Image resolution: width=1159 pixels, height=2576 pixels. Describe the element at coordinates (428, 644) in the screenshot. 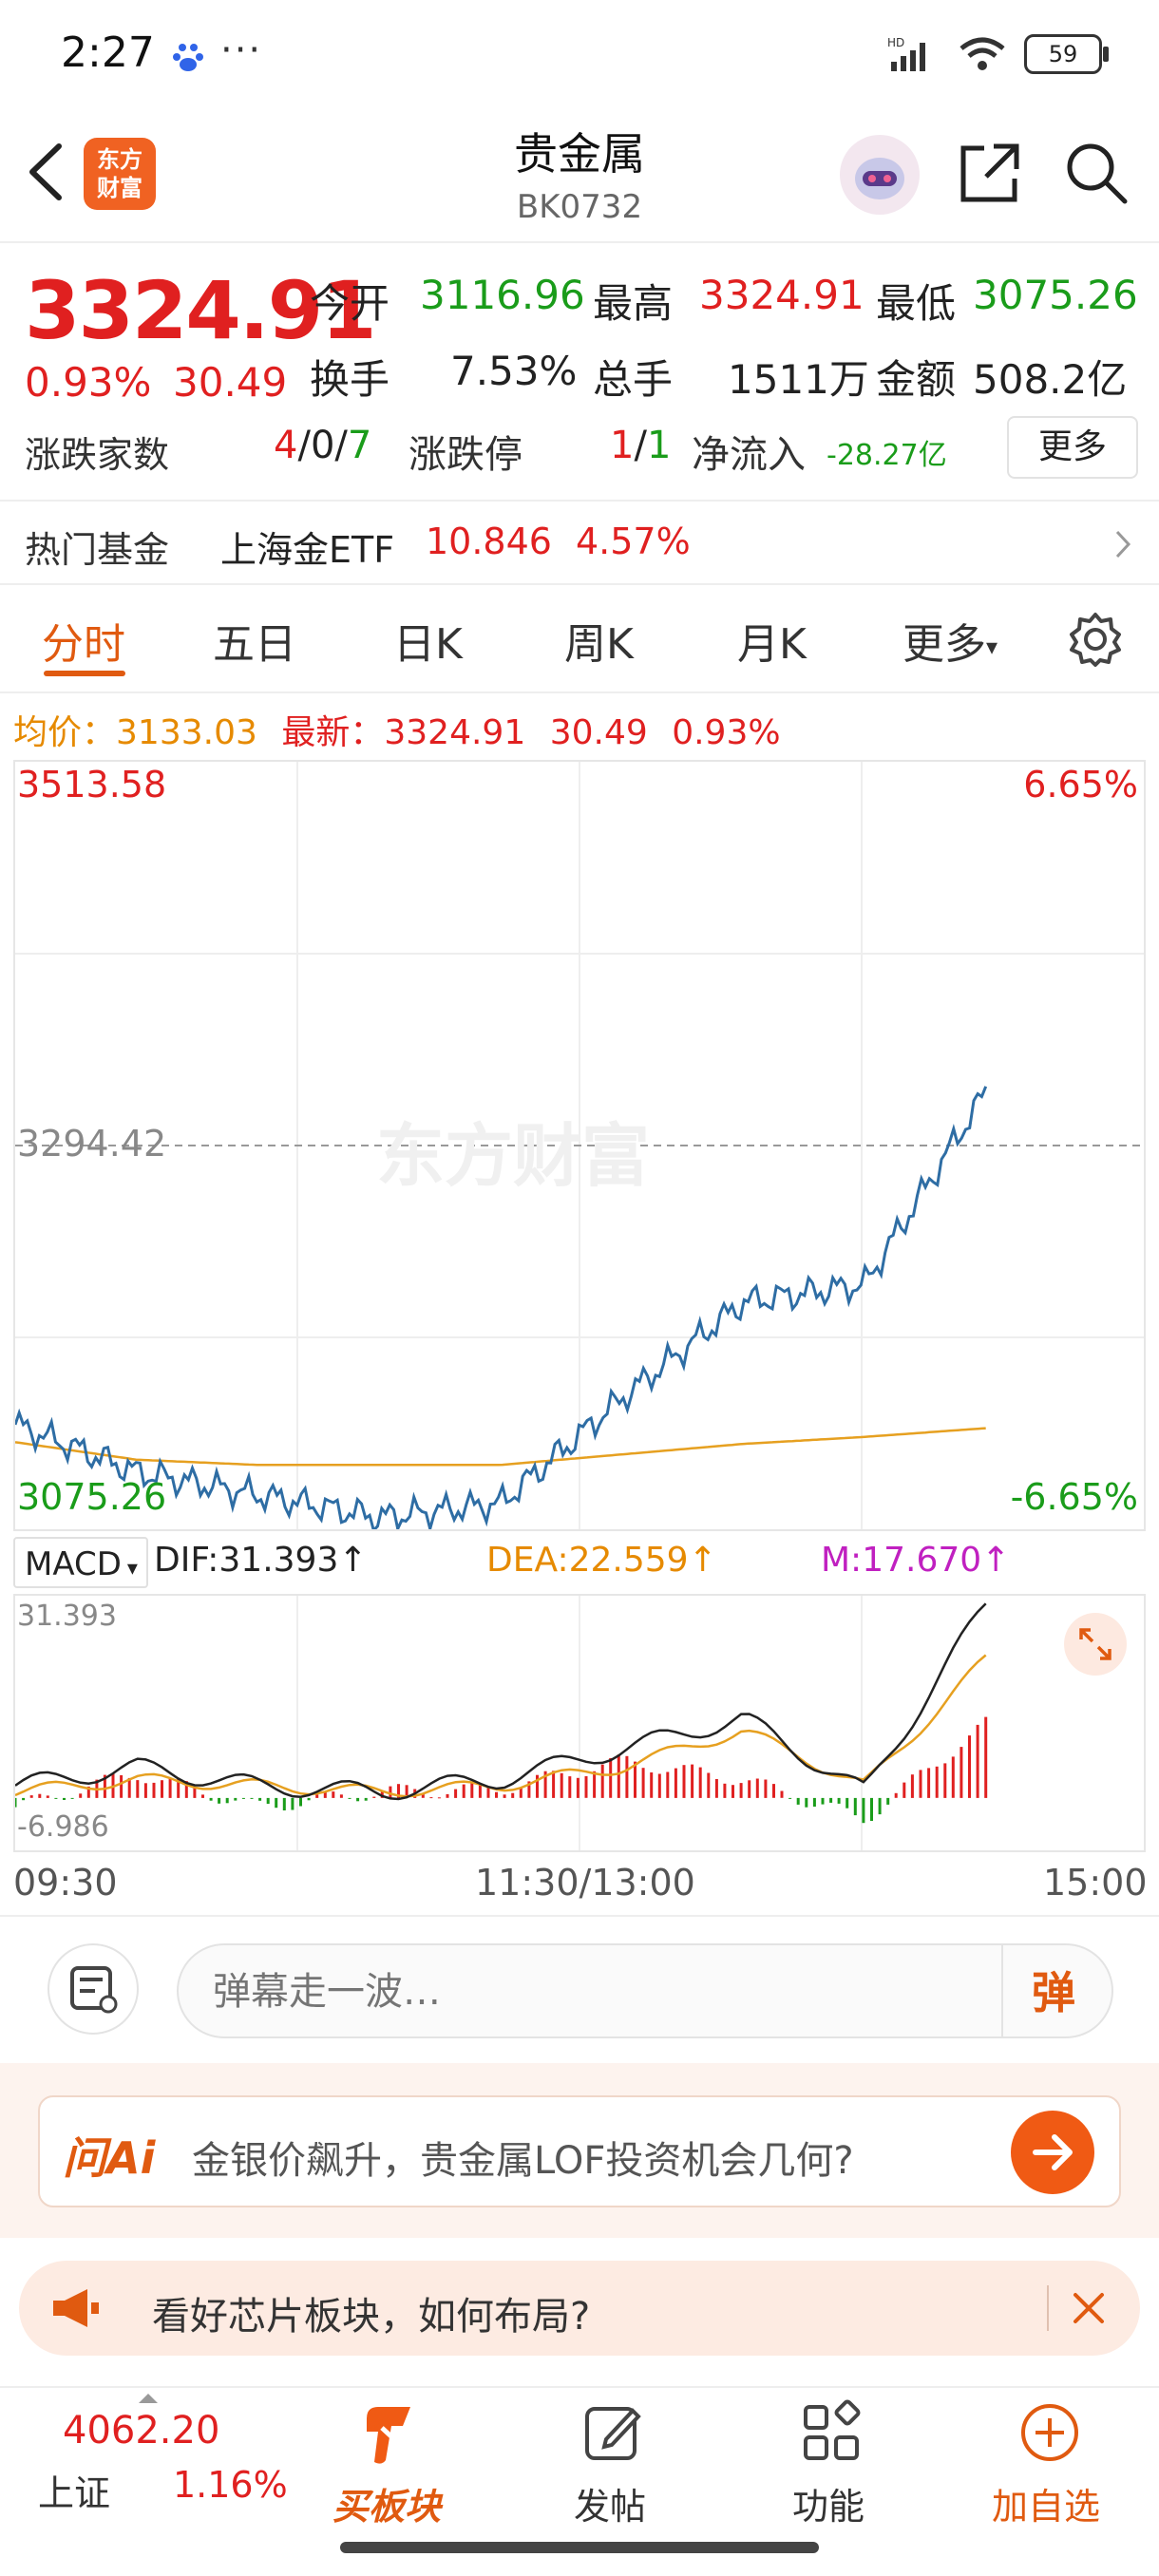

I see `tab-daily-k: 日K` at that location.